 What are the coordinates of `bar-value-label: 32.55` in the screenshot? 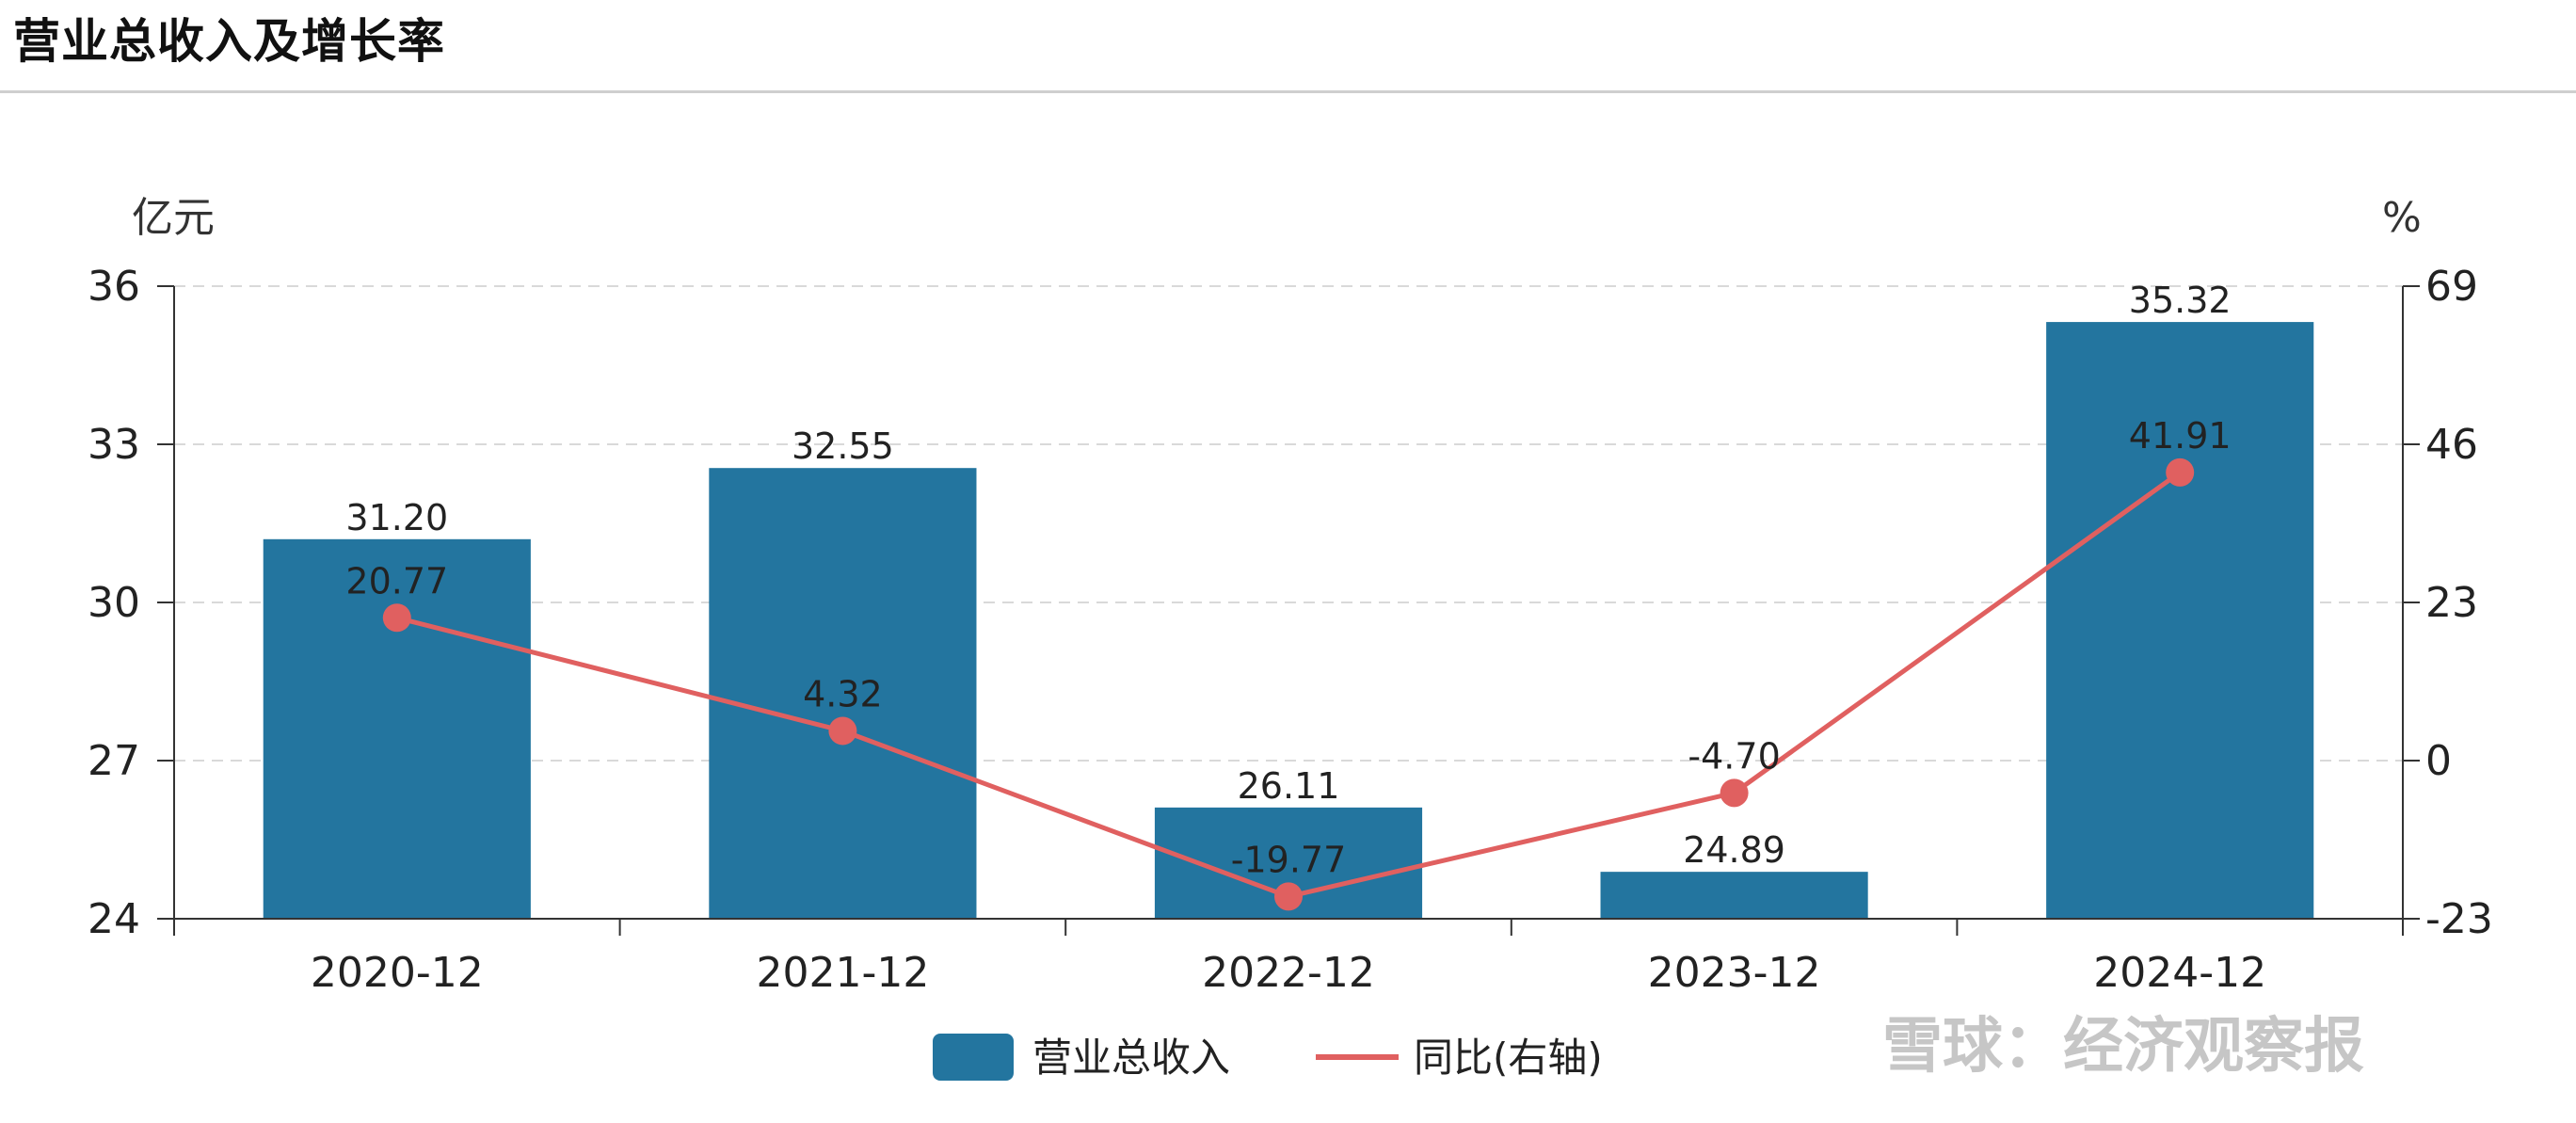 It's located at (843, 446).